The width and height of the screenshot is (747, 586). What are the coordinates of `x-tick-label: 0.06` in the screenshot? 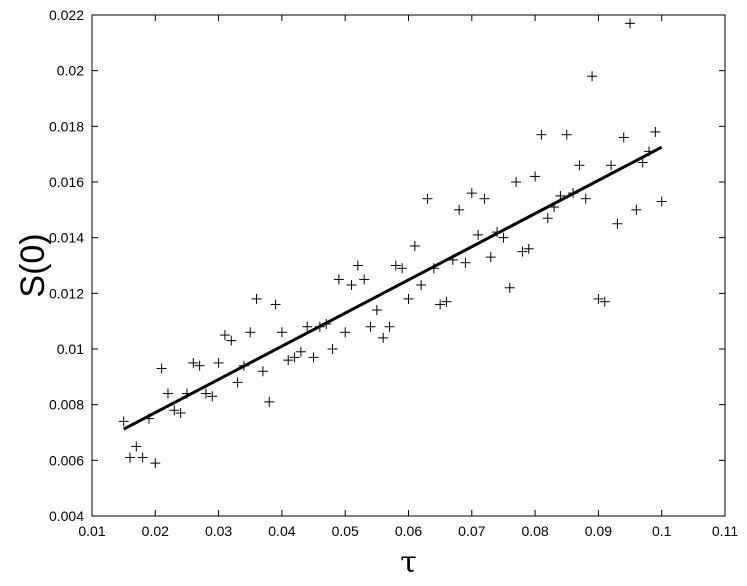 It's located at (408, 531).